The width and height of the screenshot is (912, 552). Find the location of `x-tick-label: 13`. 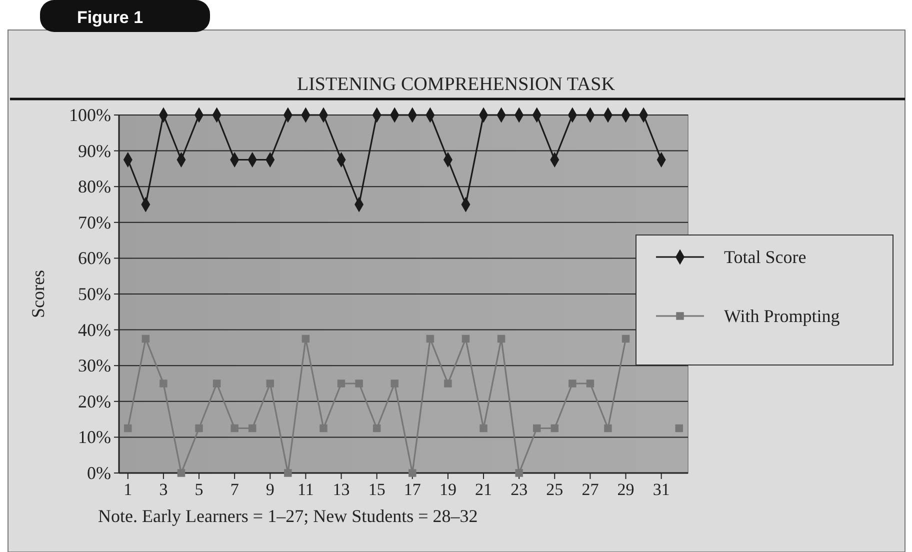

x-tick-label: 13 is located at coordinates (341, 489).